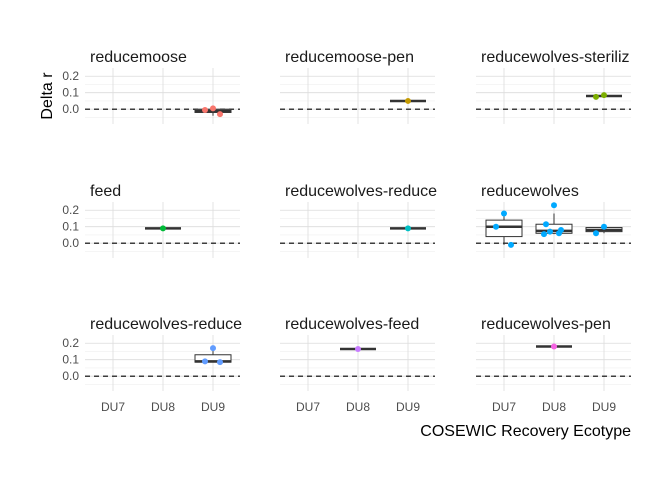  What do you see at coordinates (152, 365) in the screenshot?
I see `facet-panel: reducewolves-reduce 0.0 0.1 0.2 DU7 DU8 DU9` at bounding box center [152, 365].